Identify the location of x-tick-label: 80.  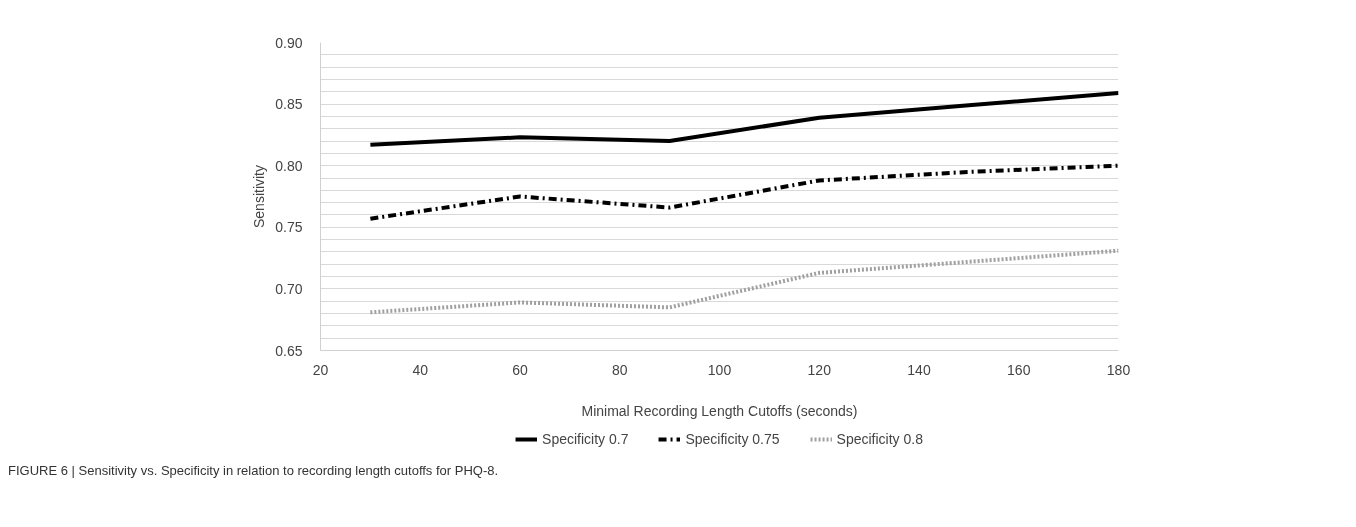
(619, 369).